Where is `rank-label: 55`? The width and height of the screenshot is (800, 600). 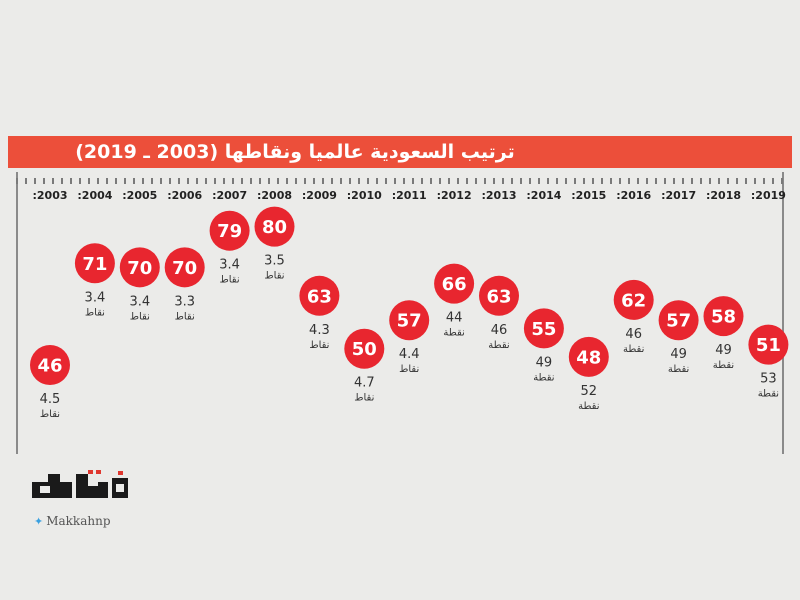
rank-label: 55 is located at coordinates (543, 329).